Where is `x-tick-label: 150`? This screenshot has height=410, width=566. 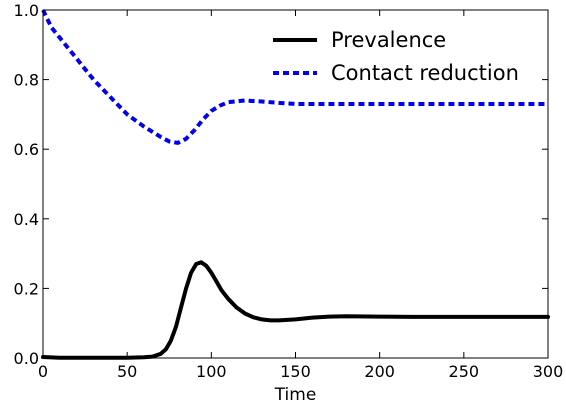
x-tick-label: 150 is located at coordinates (295, 371).